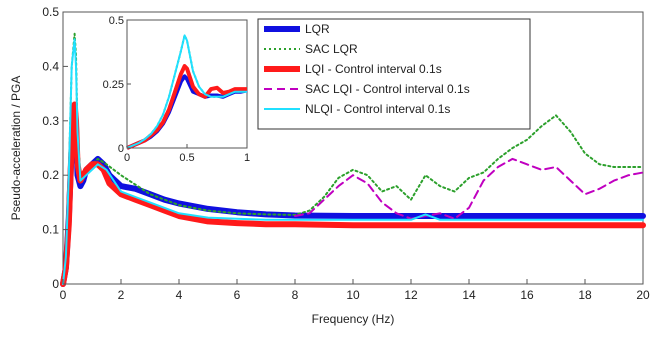 Image resolution: width=651 pixels, height=338 pixels. What do you see at coordinates (121, 295) in the screenshot?
I see `x-tick-label: 2` at bounding box center [121, 295].